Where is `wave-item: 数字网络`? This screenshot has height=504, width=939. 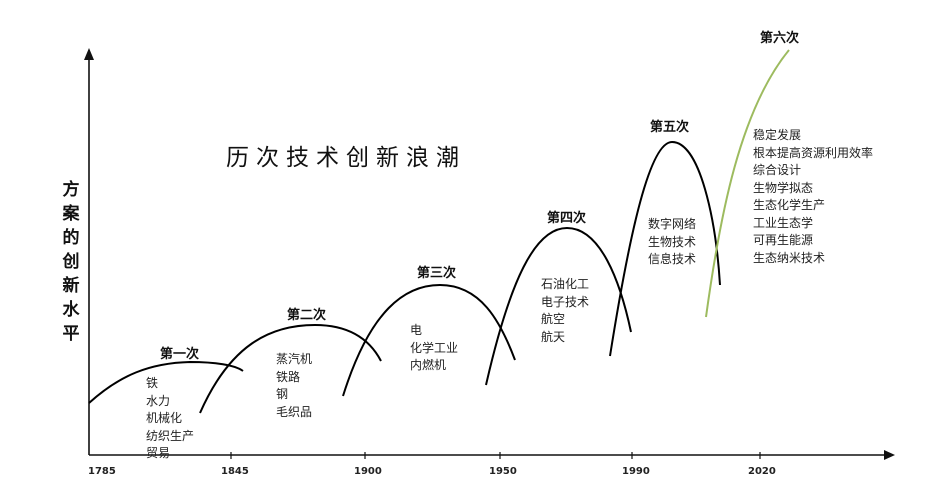 wave-item: 数字网络 is located at coordinates (672, 224).